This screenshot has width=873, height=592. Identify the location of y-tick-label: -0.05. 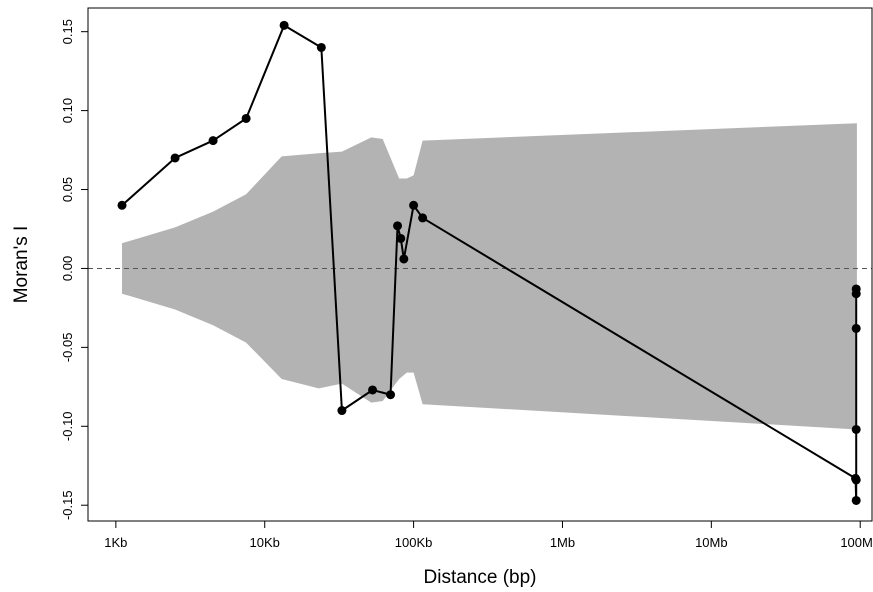
(67, 348).